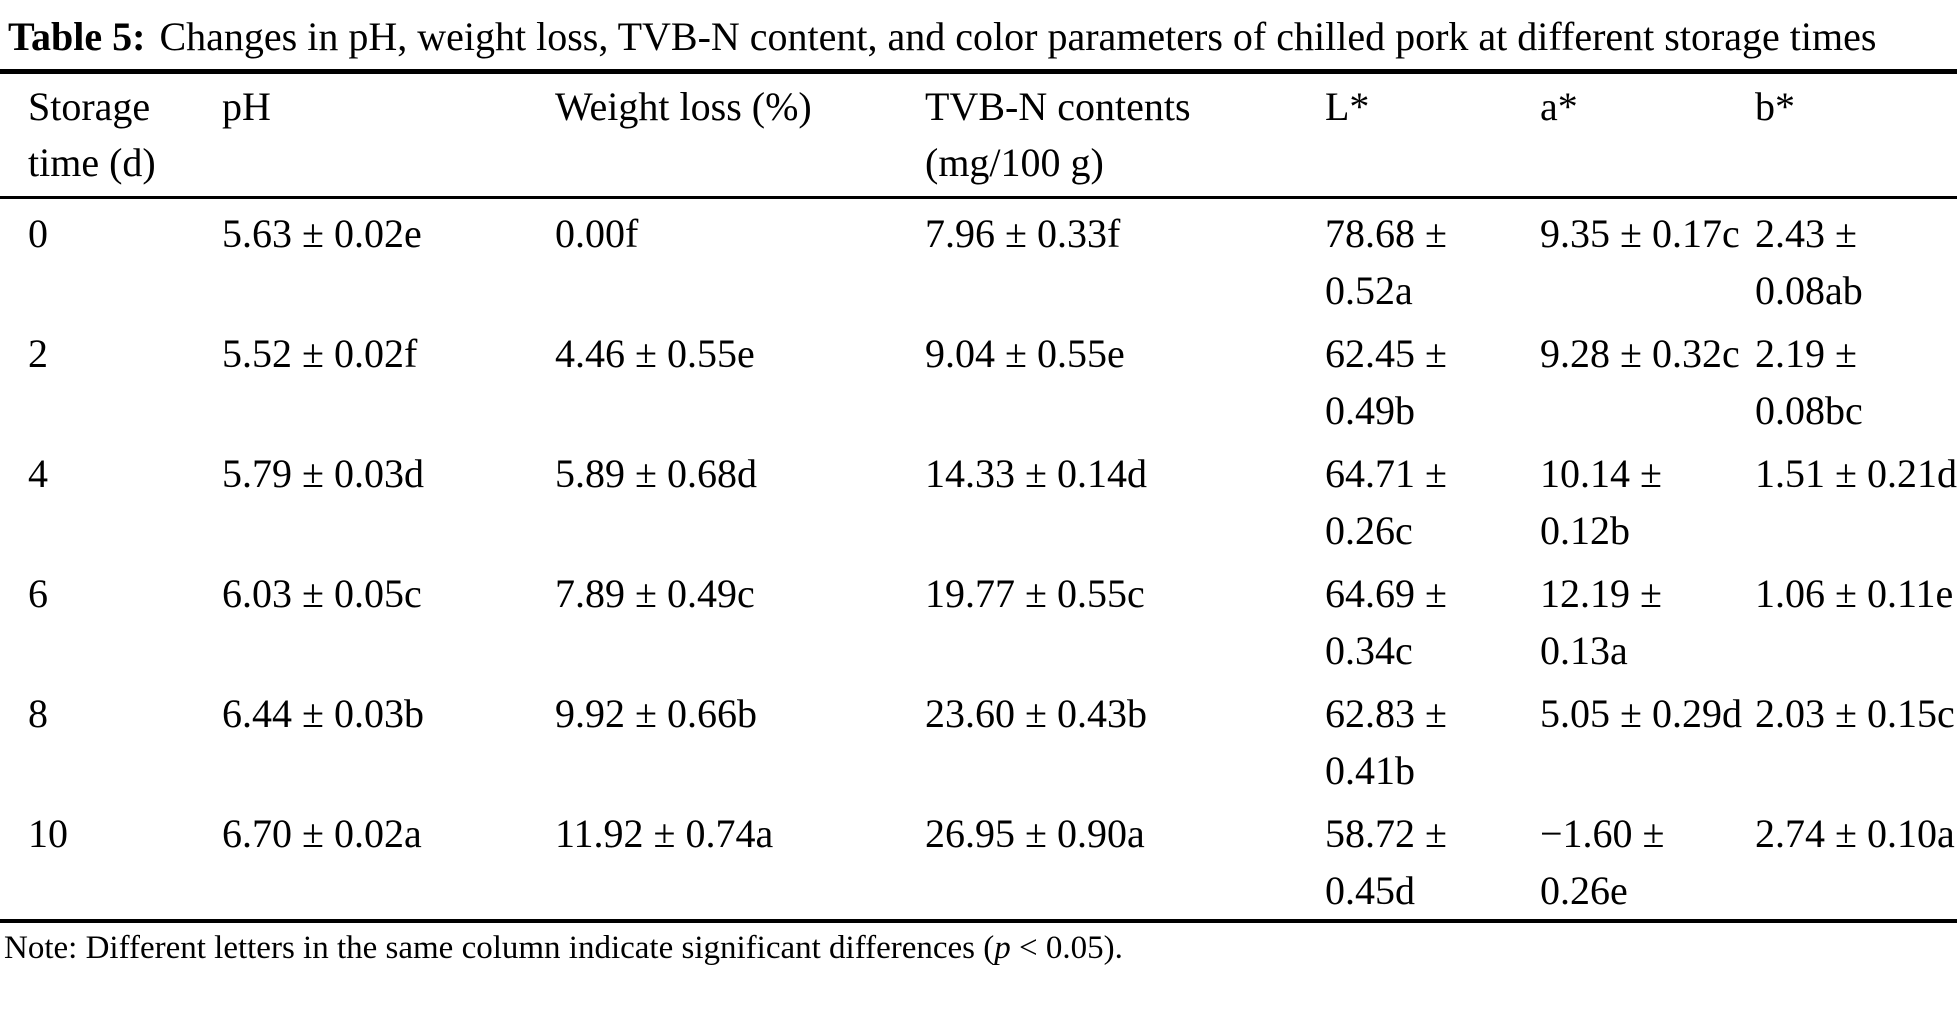 This screenshot has width=1957, height=1026. I want to click on table-note-suffix: < 0.05)., so click(1066, 948).